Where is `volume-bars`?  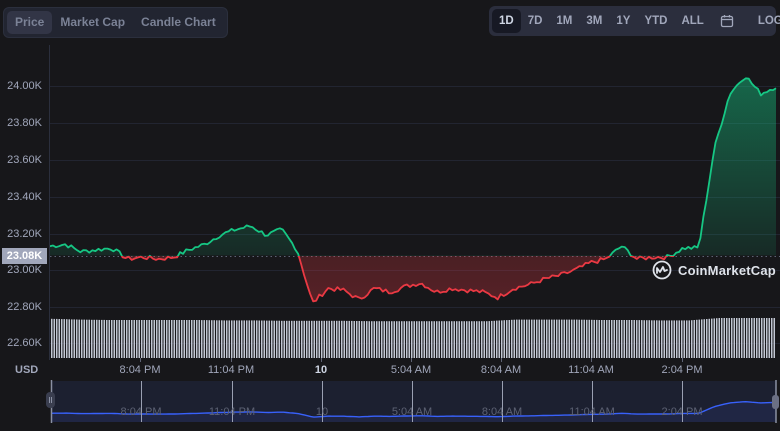
volume-bars is located at coordinates (413, 338).